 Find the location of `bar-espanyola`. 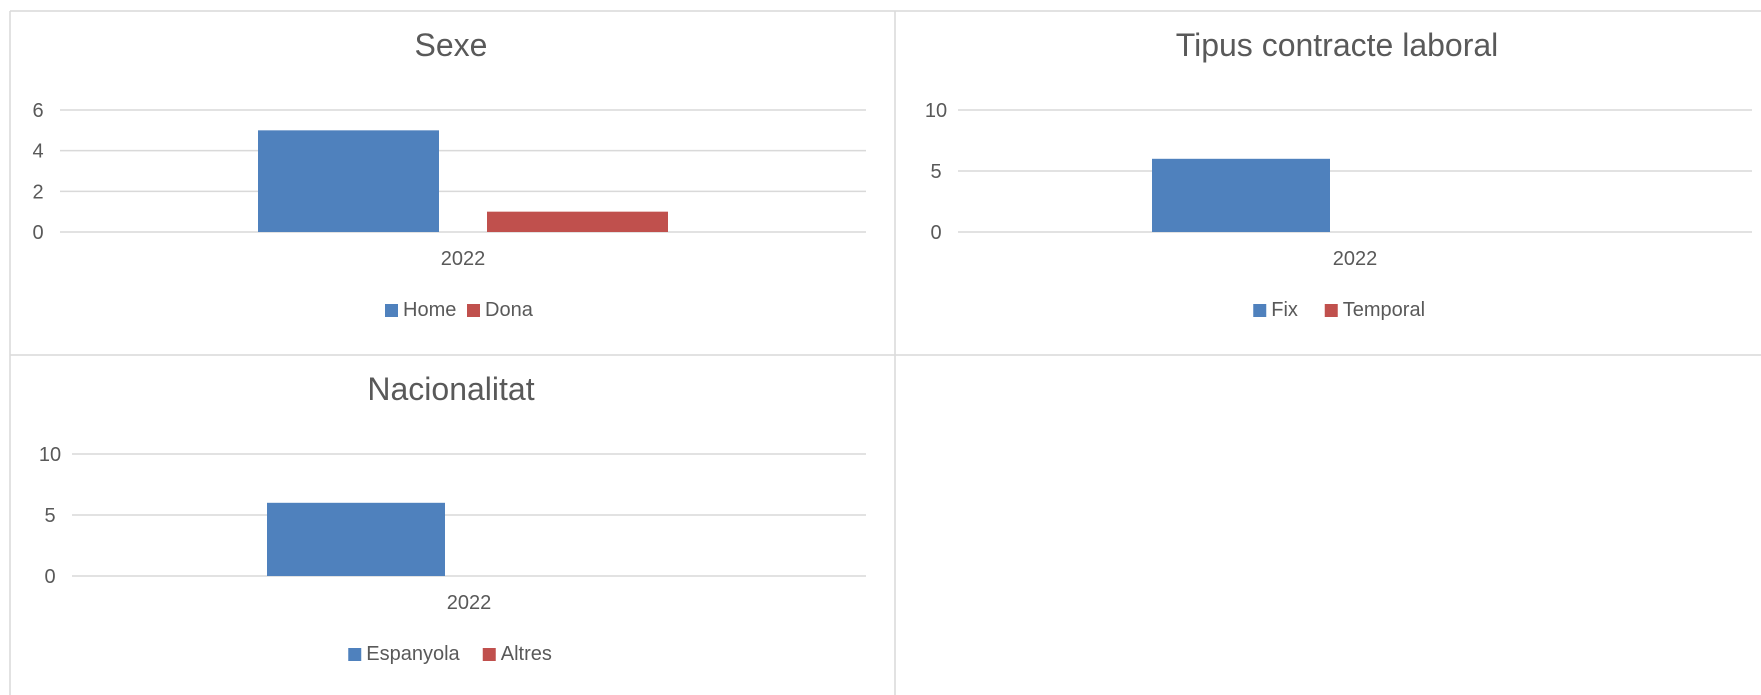

bar-espanyola is located at coordinates (356, 539).